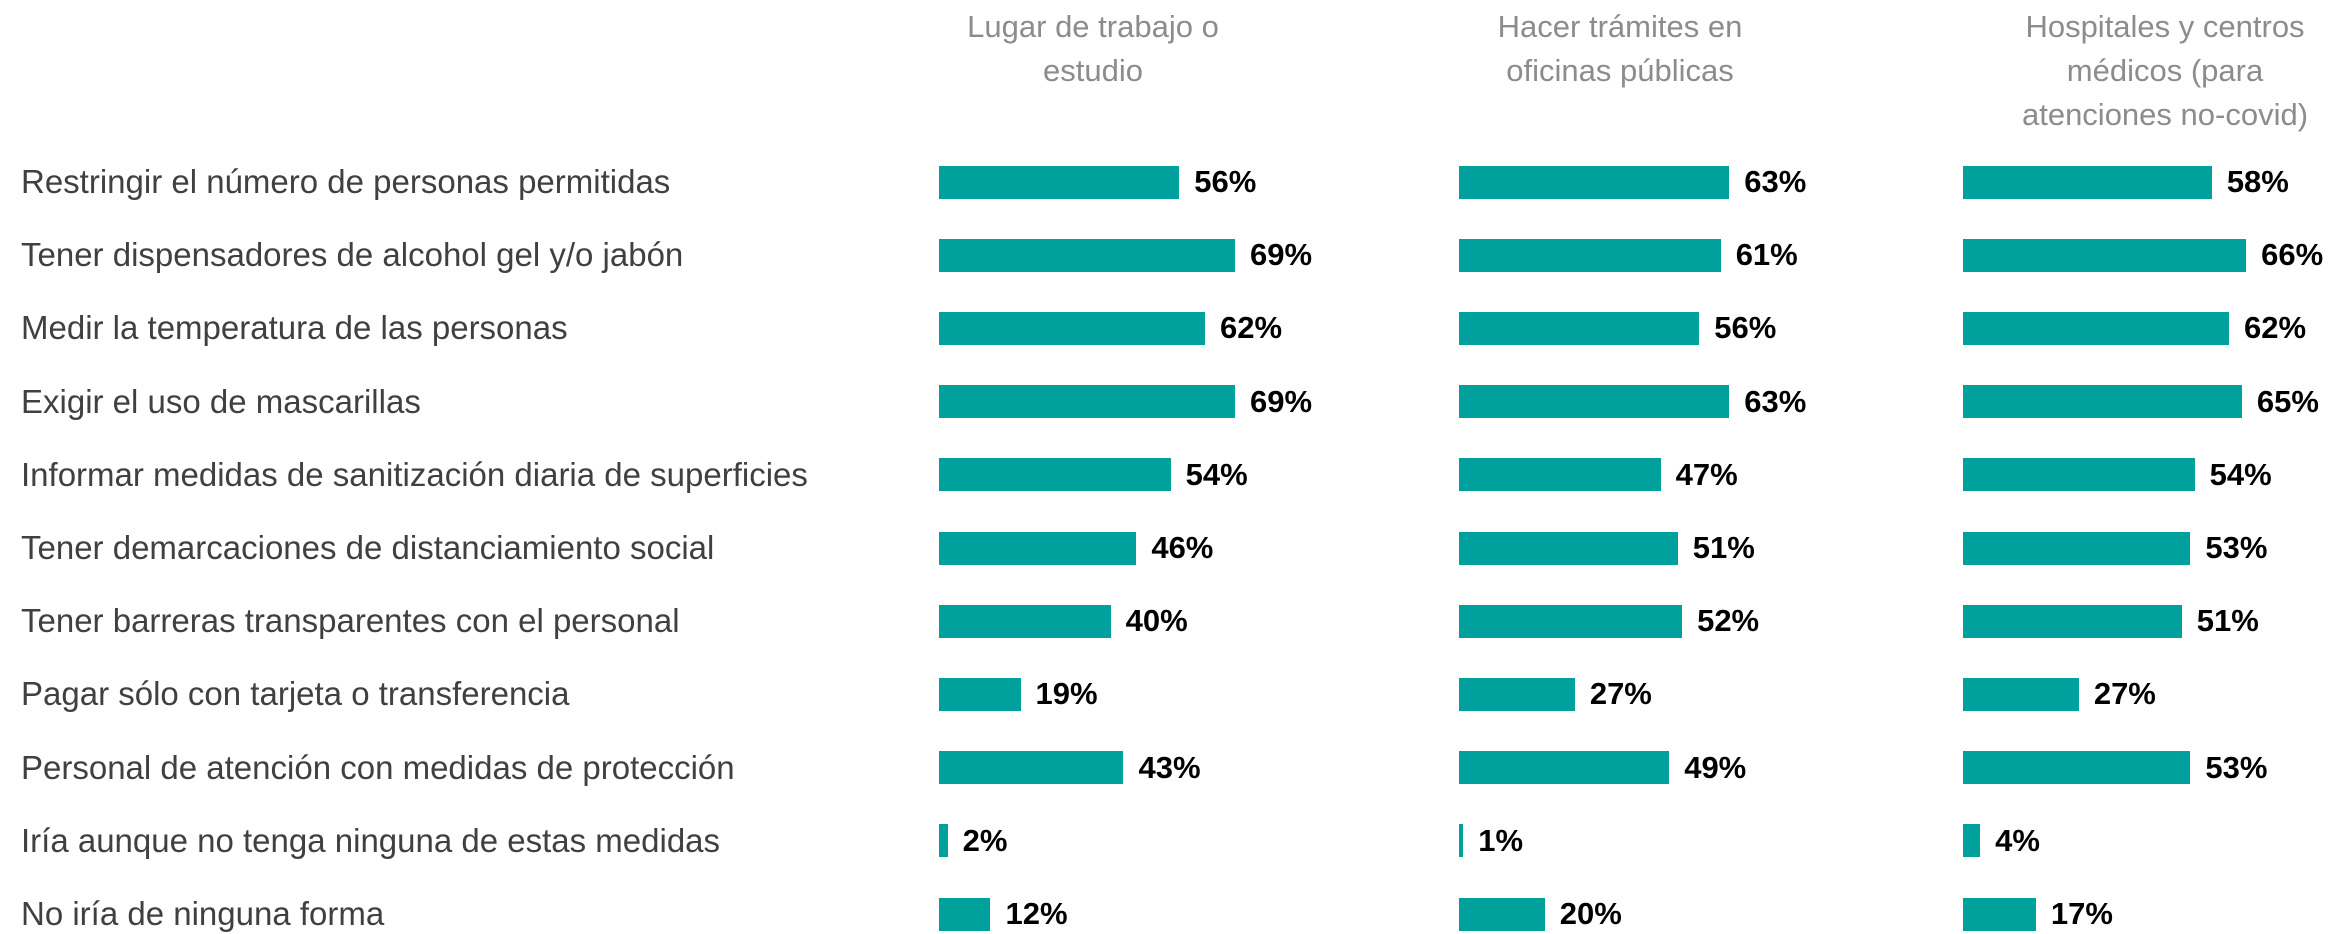 This screenshot has width=2341, height=934. Describe the element at coordinates (2257, 181) in the screenshot. I see `value-label: 58%` at that location.